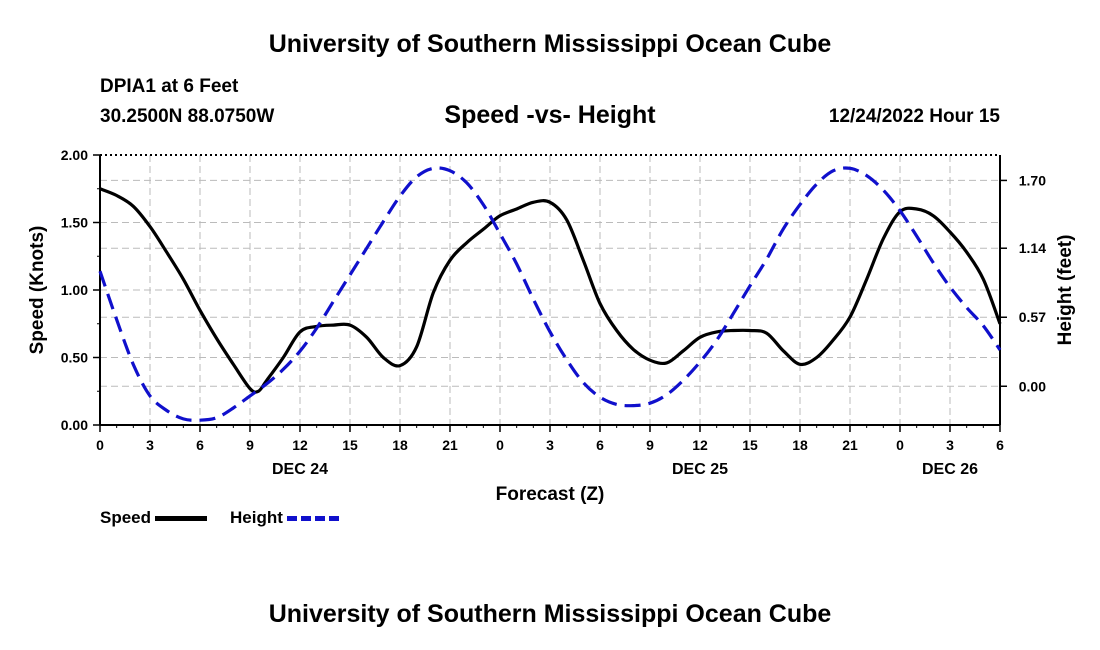 This screenshot has height=650, width=1100. I want to click on legend-height-label: Height, so click(256, 517).